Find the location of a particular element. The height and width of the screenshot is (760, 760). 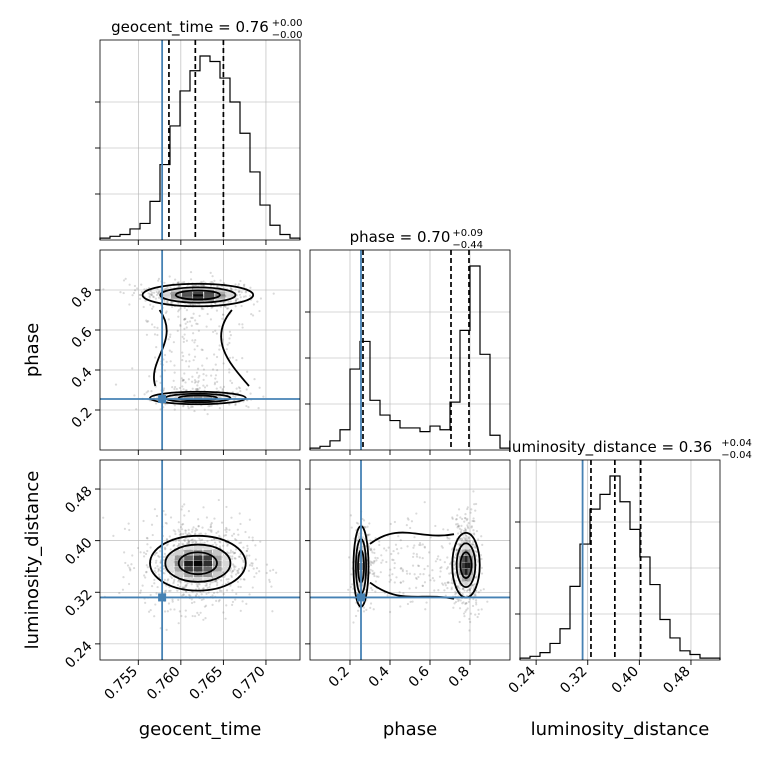

x-tick-label-geocent_time: 0.755 is located at coordinates (121, 684).